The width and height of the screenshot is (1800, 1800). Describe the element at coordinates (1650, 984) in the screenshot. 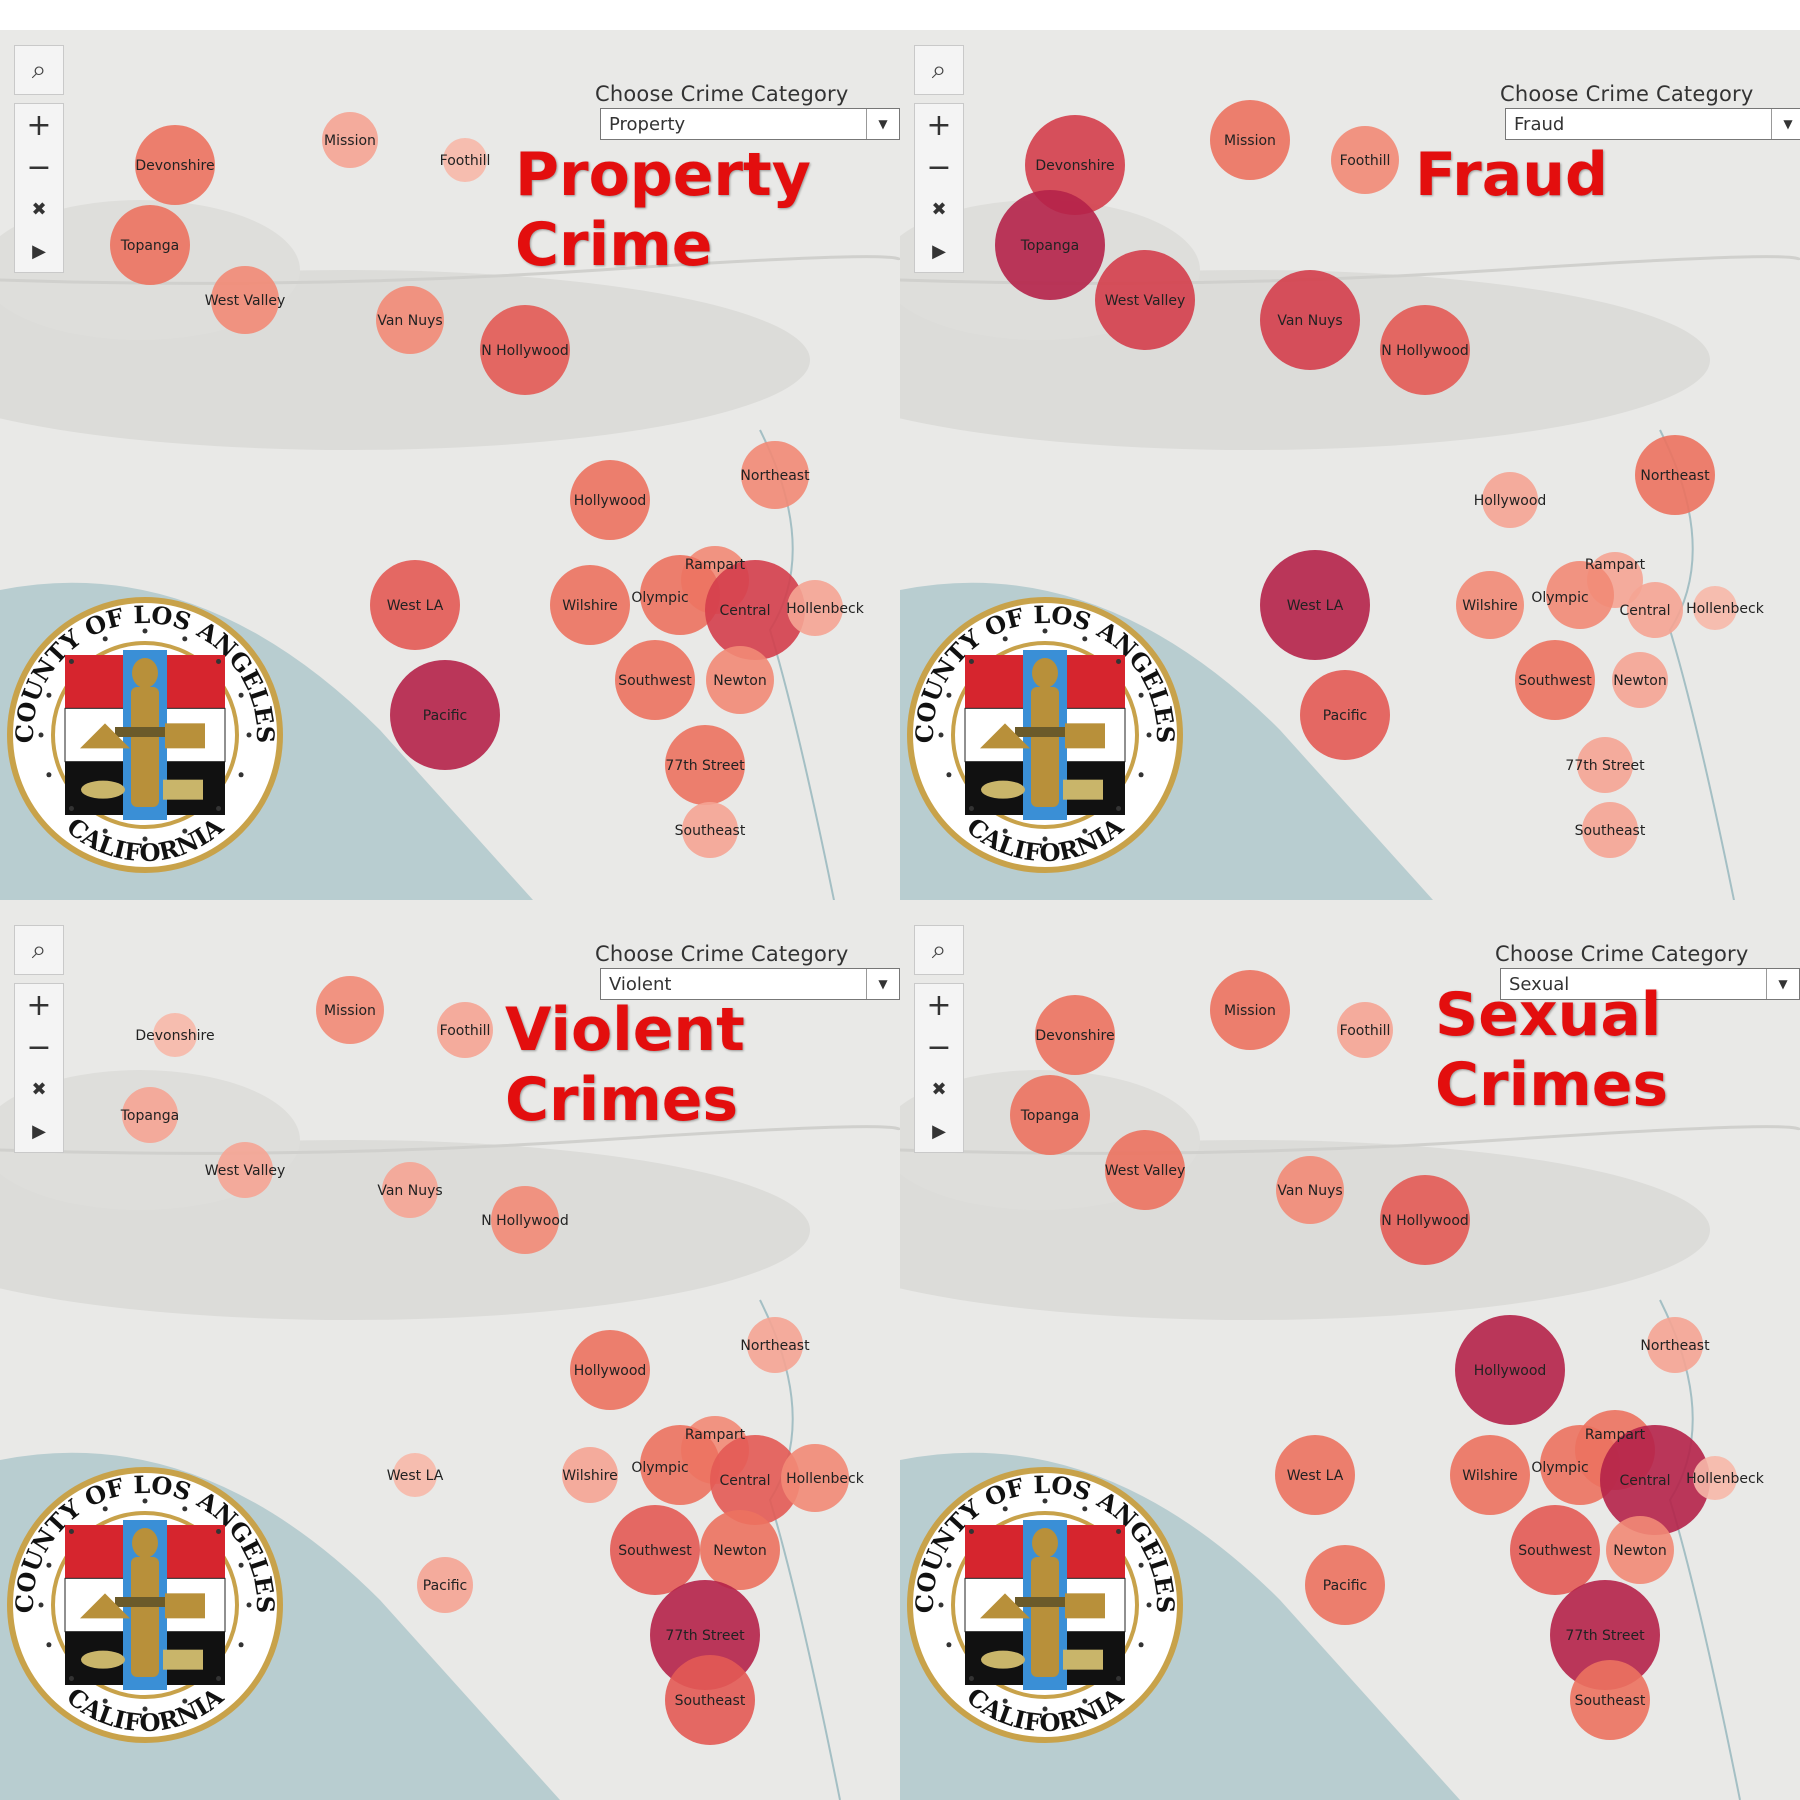

I see `crime-category-dropdown: Sexual ▼` at that location.